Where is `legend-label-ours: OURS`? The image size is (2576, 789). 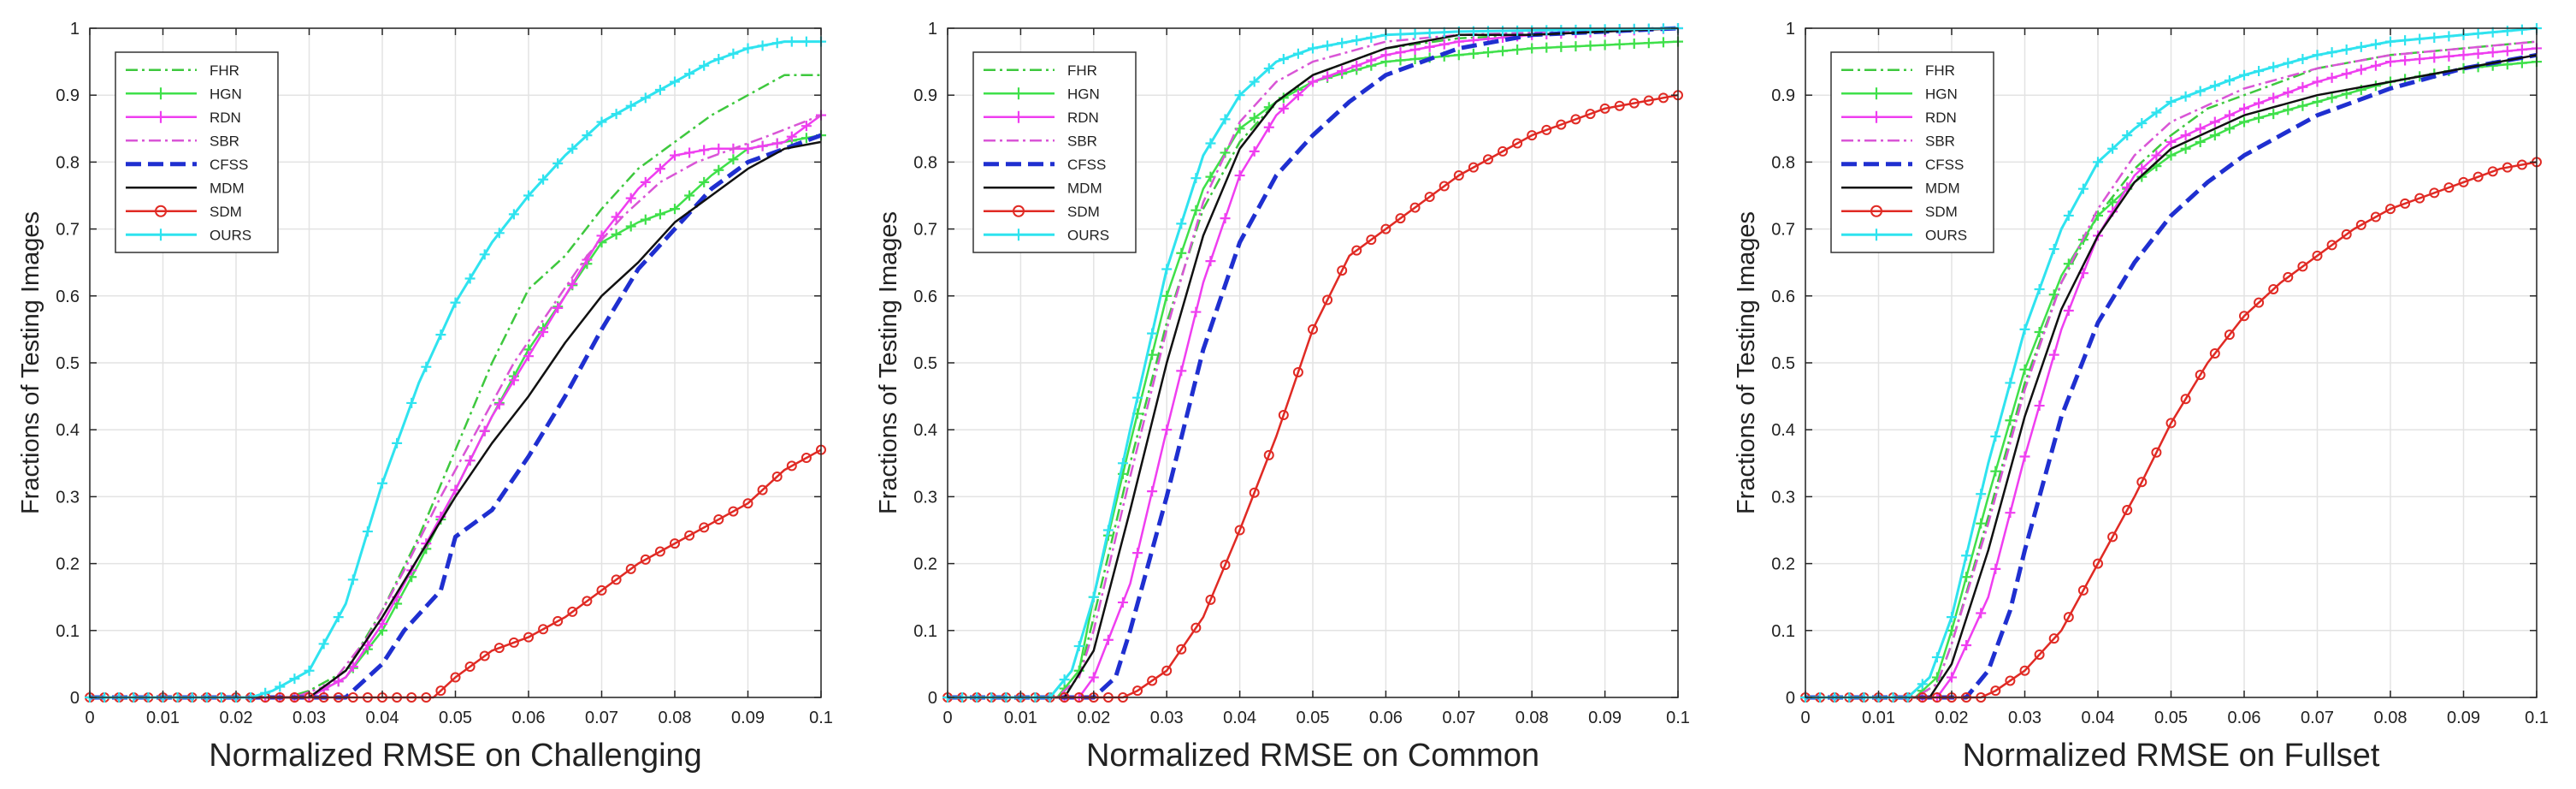 legend-label-ours: OURS is located at coordinates (1088, 235).